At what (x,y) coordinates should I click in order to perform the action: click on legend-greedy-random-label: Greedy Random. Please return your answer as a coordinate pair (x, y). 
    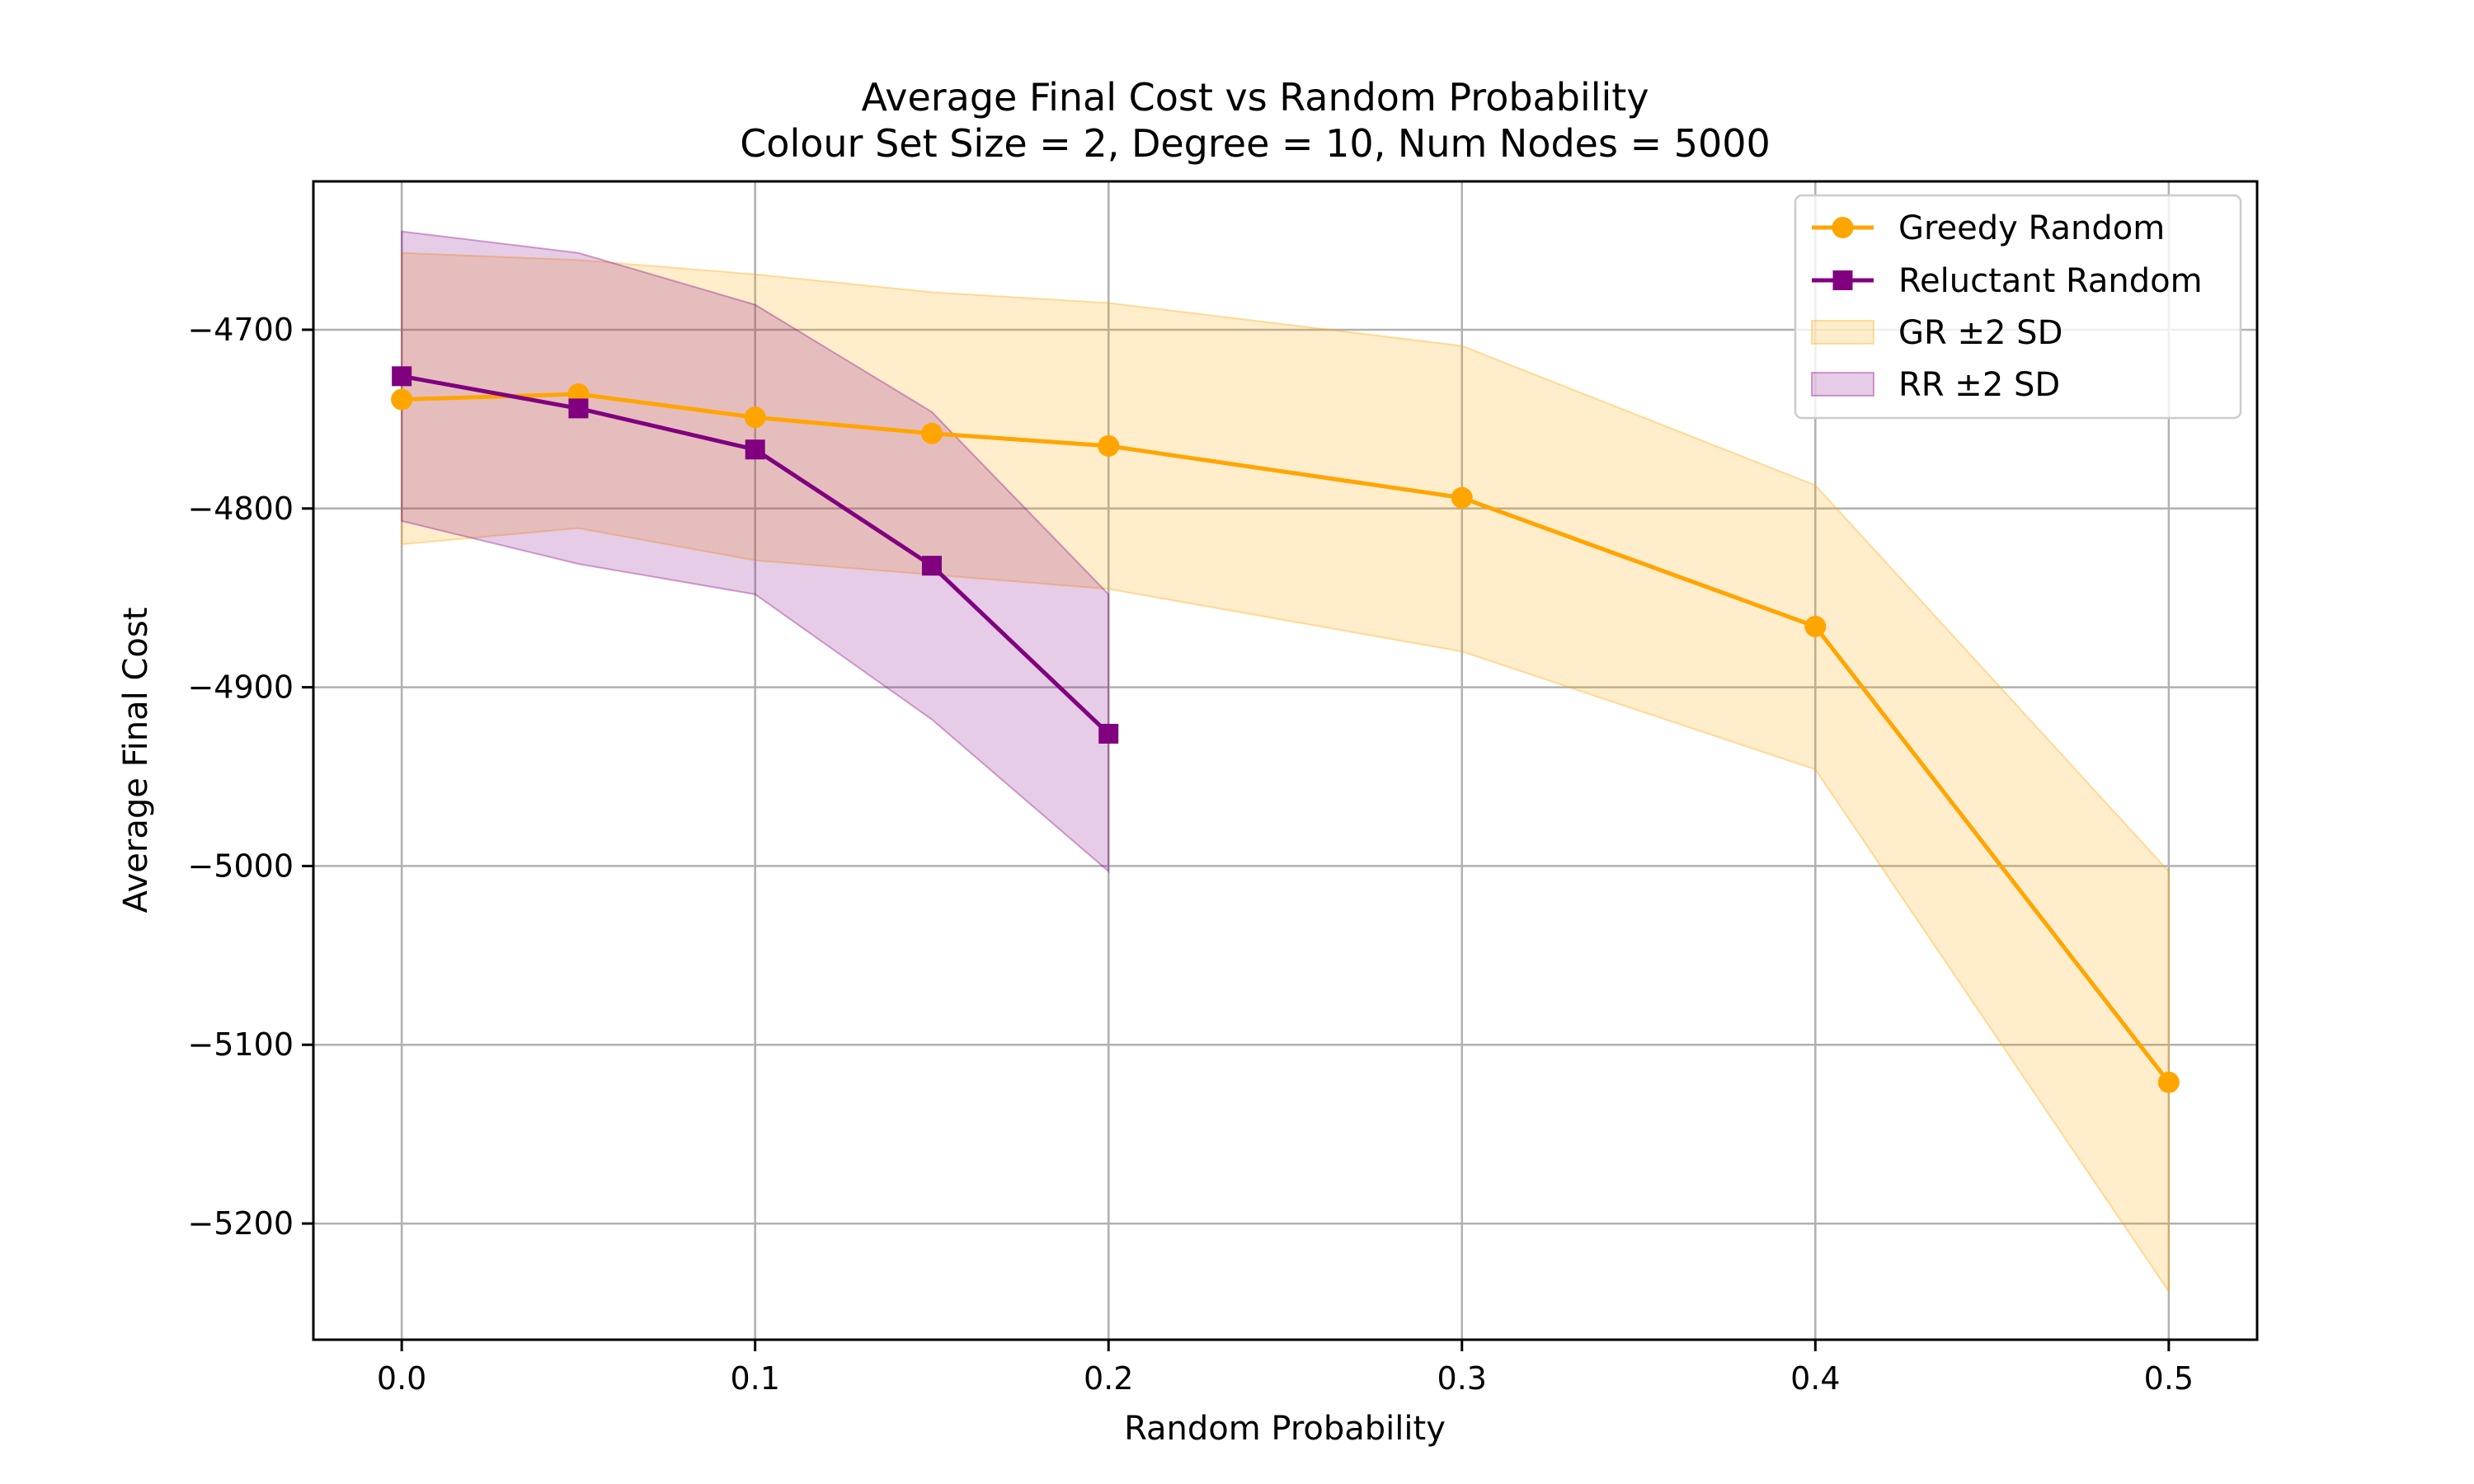
    Looking at the image, I should click on (2031, 228).